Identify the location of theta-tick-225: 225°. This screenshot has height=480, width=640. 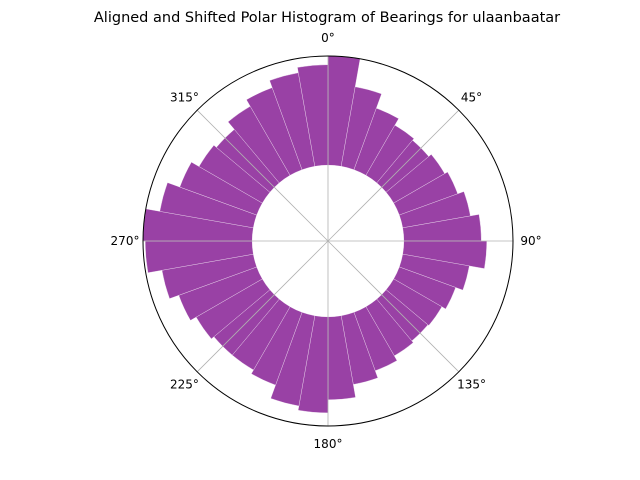
(184, 385).